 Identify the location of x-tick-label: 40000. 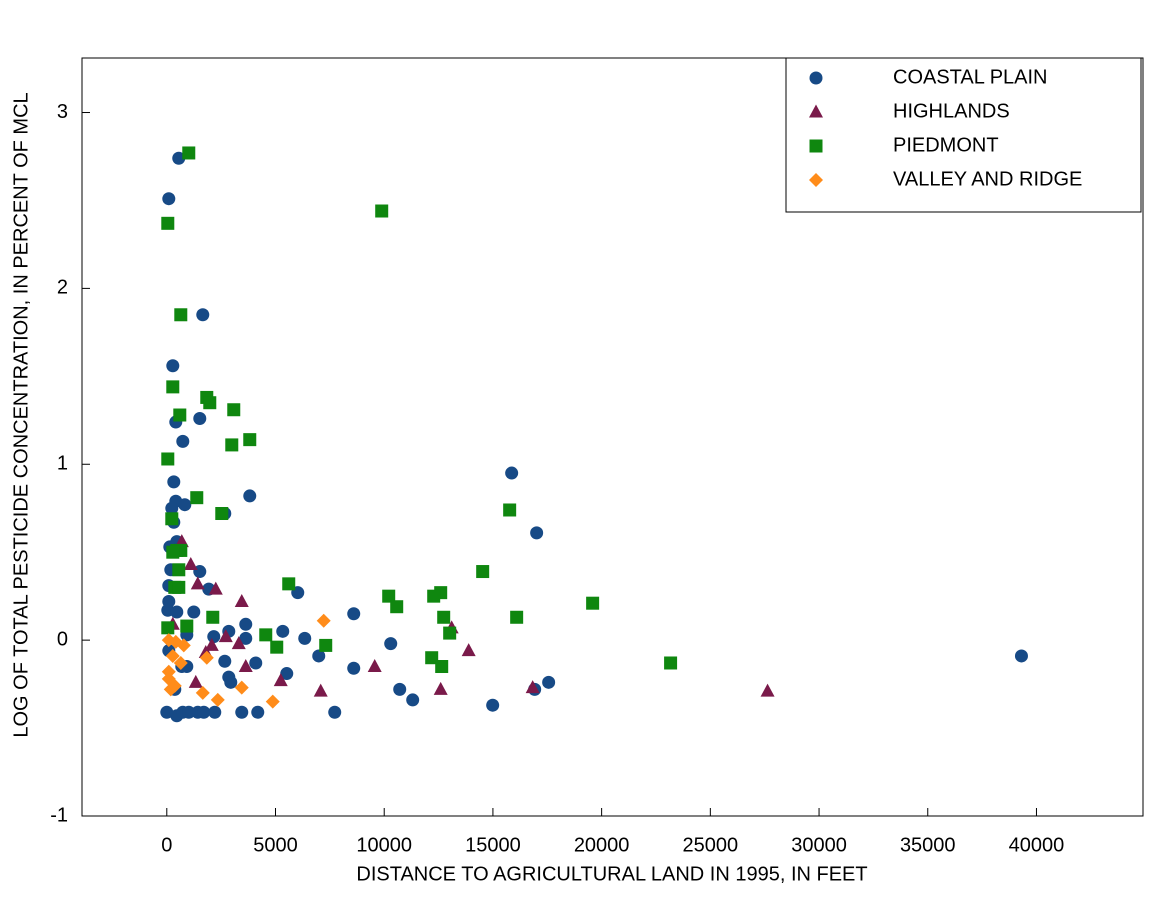
(1037, 845).